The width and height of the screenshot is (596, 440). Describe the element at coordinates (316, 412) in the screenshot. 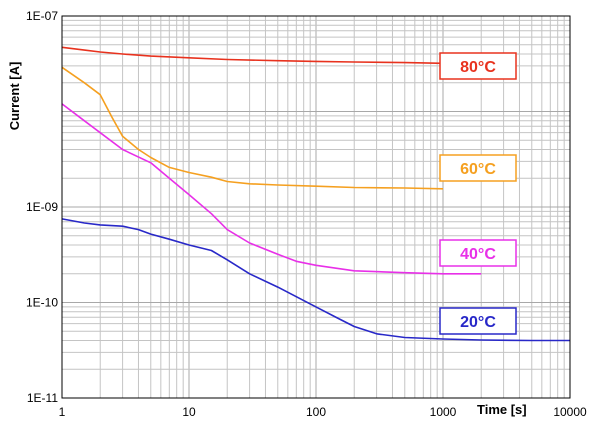

I see `x-tick-label: 100` at that location.